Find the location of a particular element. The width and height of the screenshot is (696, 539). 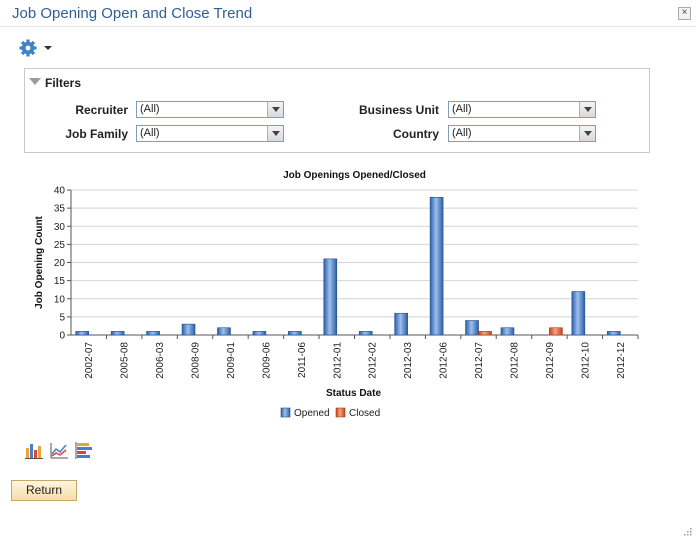

filters-heading: Filters is located at coordinates (63, 83).